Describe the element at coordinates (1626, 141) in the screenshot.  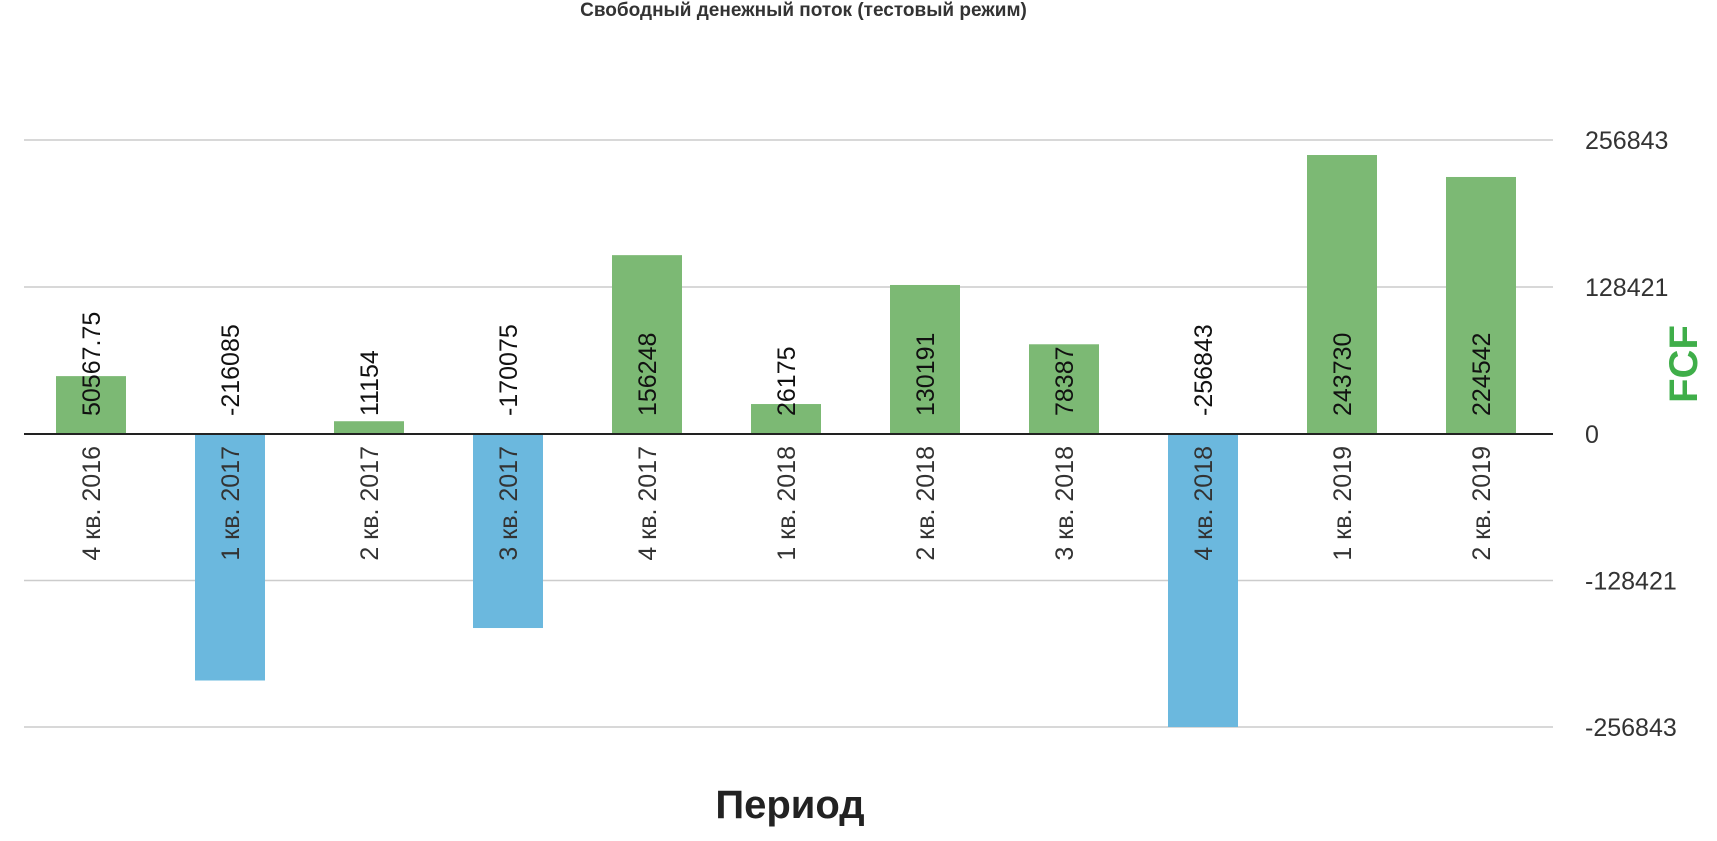
I see `y-tick-label: 256843` at that location.